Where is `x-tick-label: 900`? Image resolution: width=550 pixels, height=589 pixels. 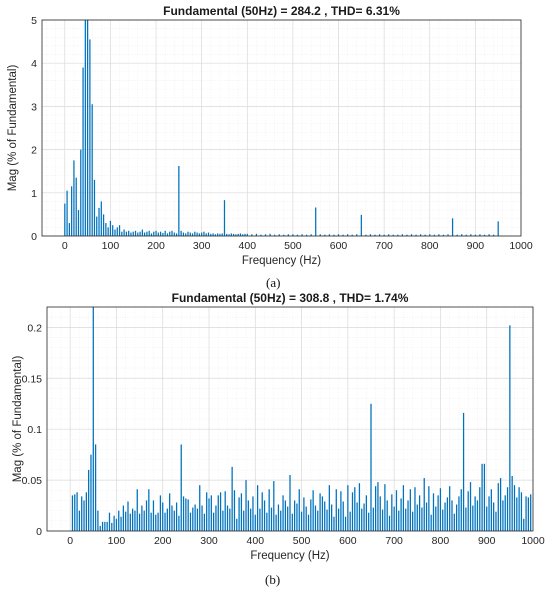
x-tick-label: 900 is located at coordinates (476, 246).